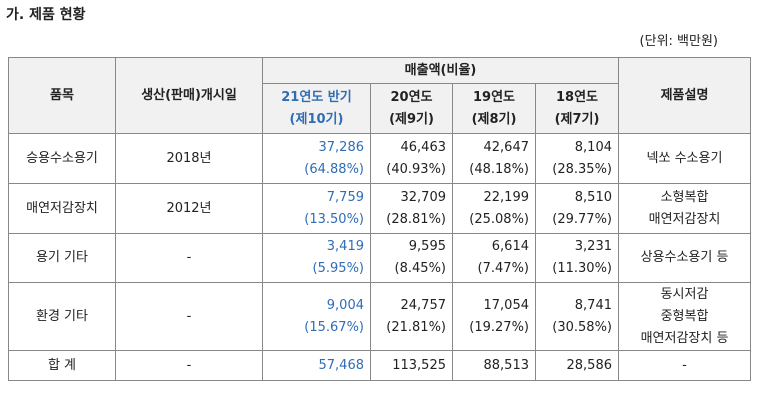  Describe the element at coordinates (493, 97) in the screenshot. I see `cell-line: 19연도` at that location.